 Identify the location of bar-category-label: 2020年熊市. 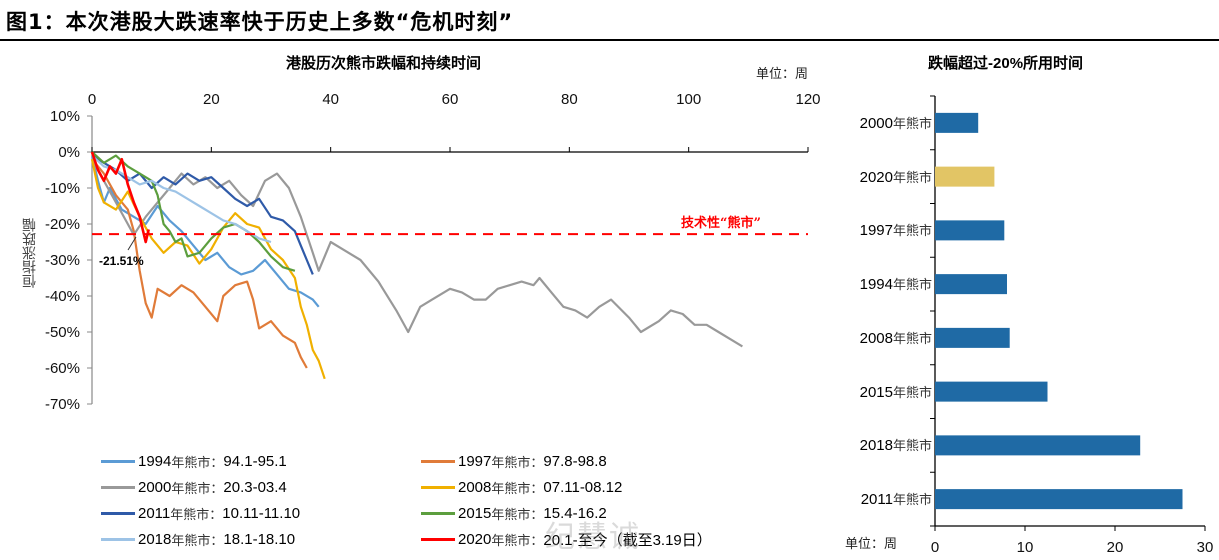
(895, 177).